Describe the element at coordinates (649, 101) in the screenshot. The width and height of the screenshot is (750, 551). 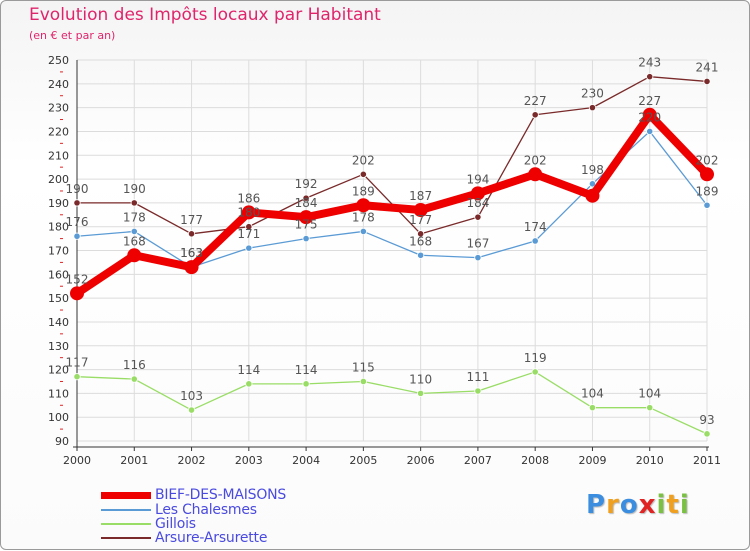
I see `data-label: 227` at that location.